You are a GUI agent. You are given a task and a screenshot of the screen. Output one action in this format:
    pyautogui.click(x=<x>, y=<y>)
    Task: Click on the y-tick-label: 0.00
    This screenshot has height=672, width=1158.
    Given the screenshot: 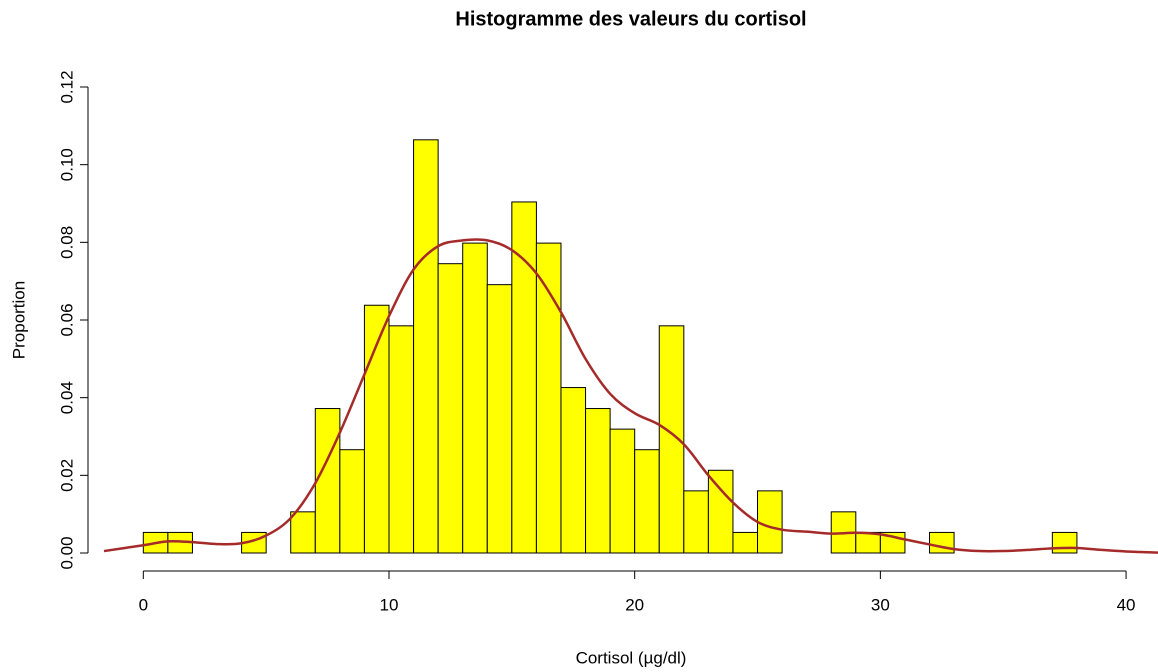 What is the action you would take?
    pyautogui.click(x=66, y=552)
    